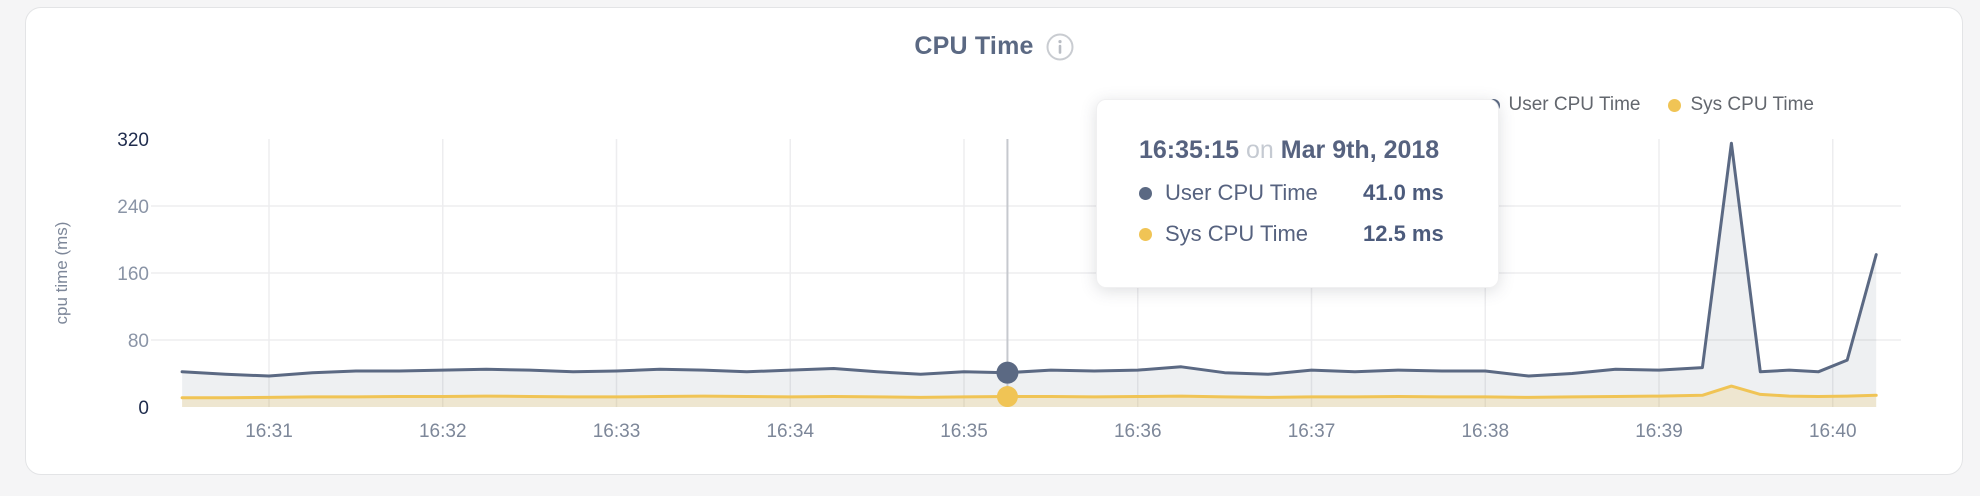 This screenshot has height=496, width=1980. Describe the element at coordinates (1138, 431) in the screenshot. I see `x-tick-16:36: 16:36` at that location.